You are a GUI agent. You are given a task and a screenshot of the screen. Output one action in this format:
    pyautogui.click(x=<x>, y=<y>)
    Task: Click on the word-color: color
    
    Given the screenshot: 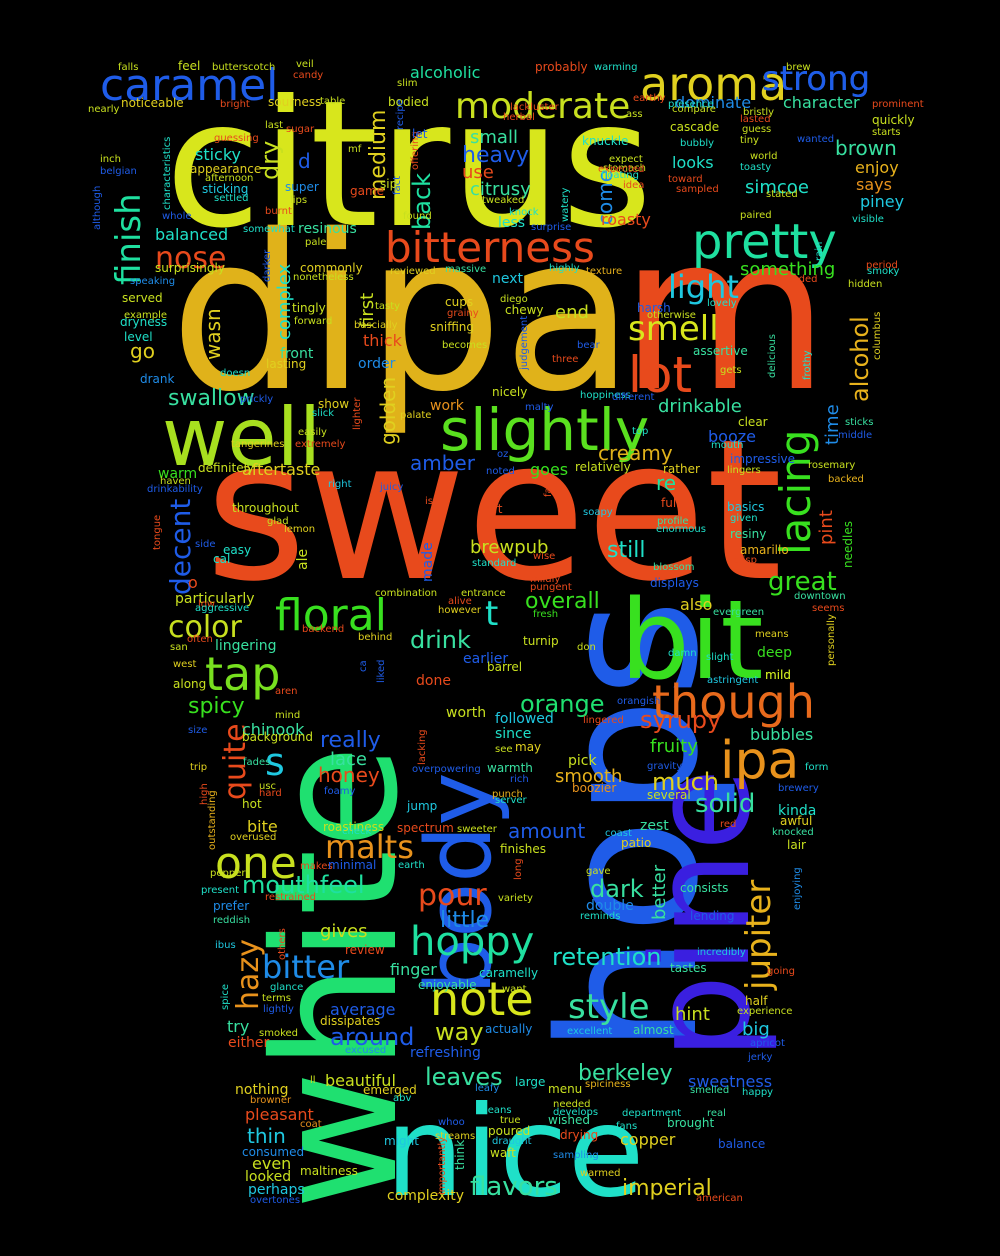 What is the action you would take?
    pyautogui.click(x=205, y=627)
    